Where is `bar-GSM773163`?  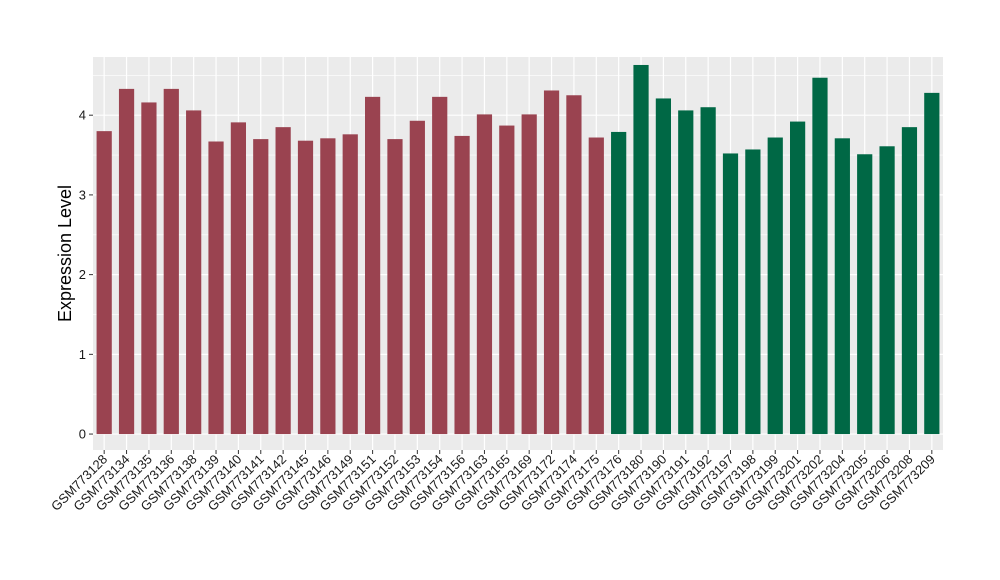
bar-GSM773163 is located at coordinates (484, 274).